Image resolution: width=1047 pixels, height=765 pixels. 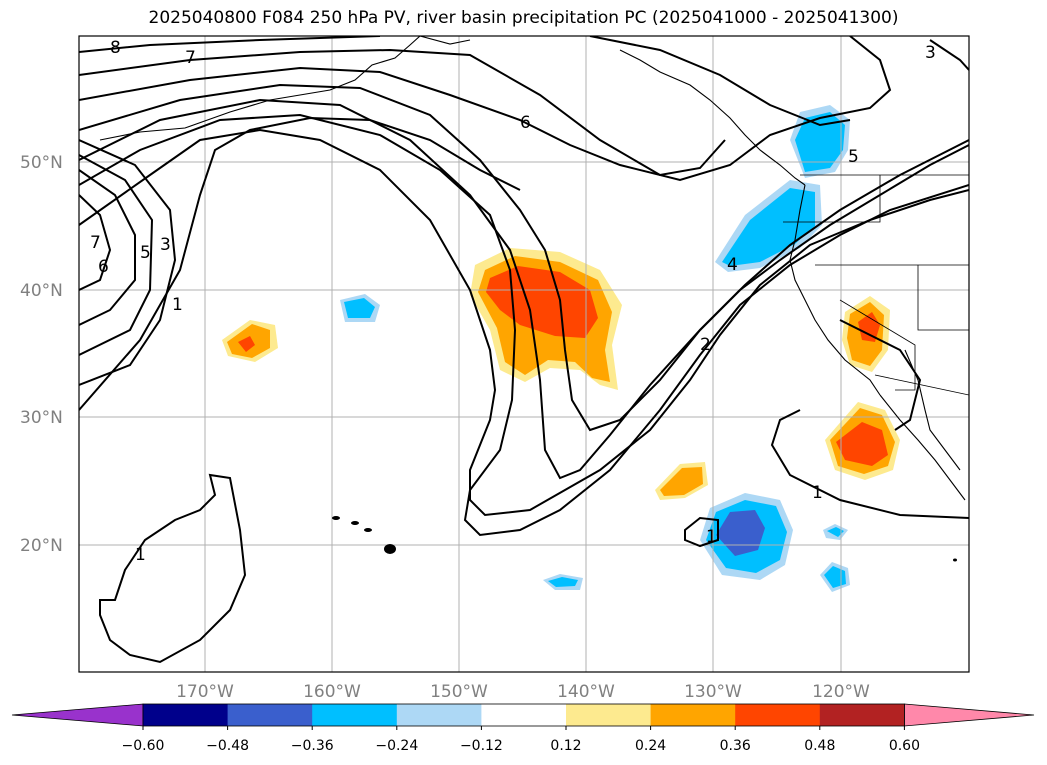 What do you see at coordinates (227, 746) in the screenshot?
I see `colorbar-tick-label: −0.48` at bounding box center [227, 746].